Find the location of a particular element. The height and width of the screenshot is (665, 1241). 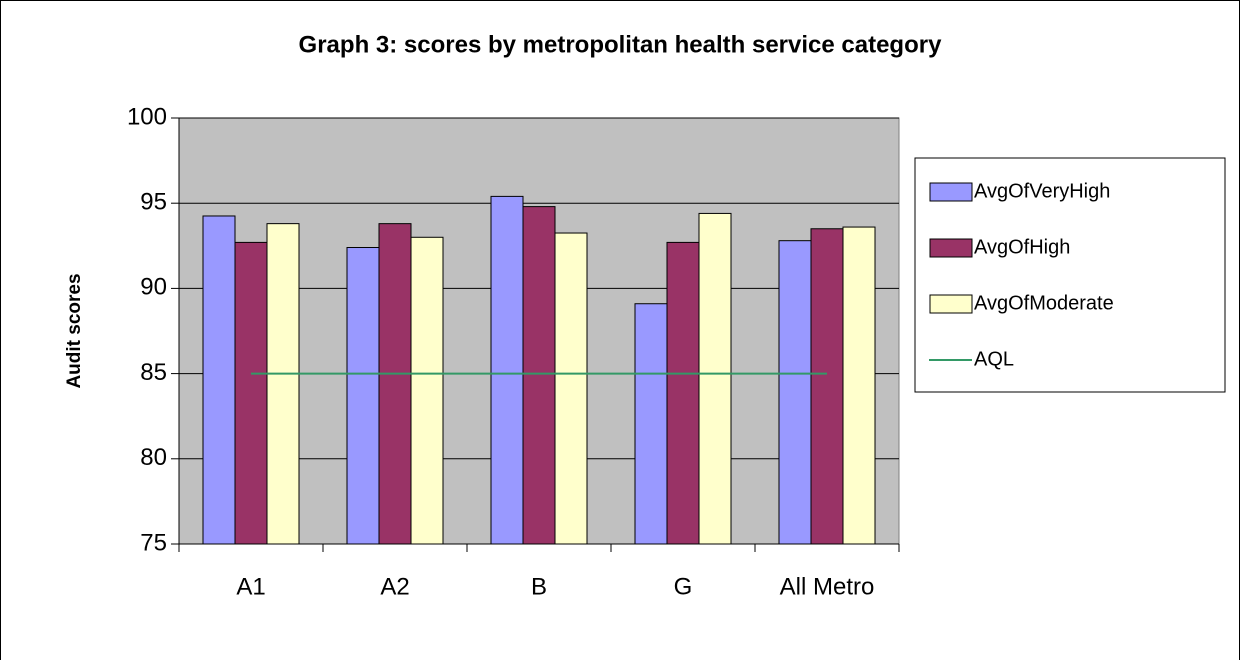

legend-label: AvgOfVeryHigh is located at coordinates (1042, 191).